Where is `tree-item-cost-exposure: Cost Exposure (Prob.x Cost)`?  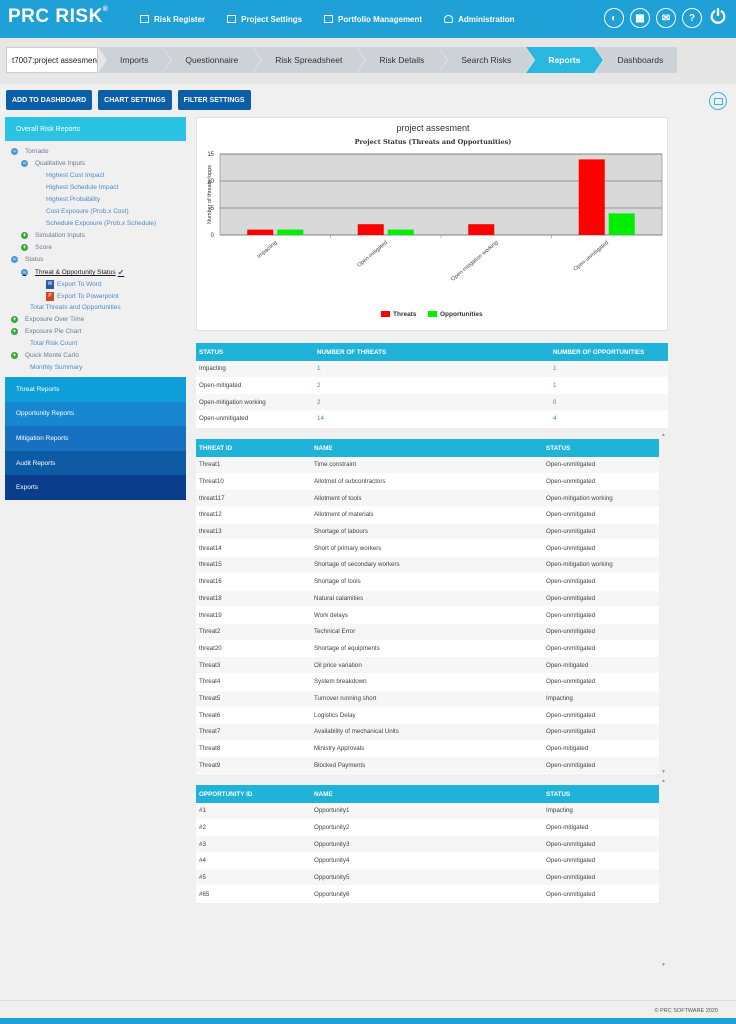
tree-item-cost-exposure: Cost Exposure (Prob.x Cost) is located at coordinates (87, 211).